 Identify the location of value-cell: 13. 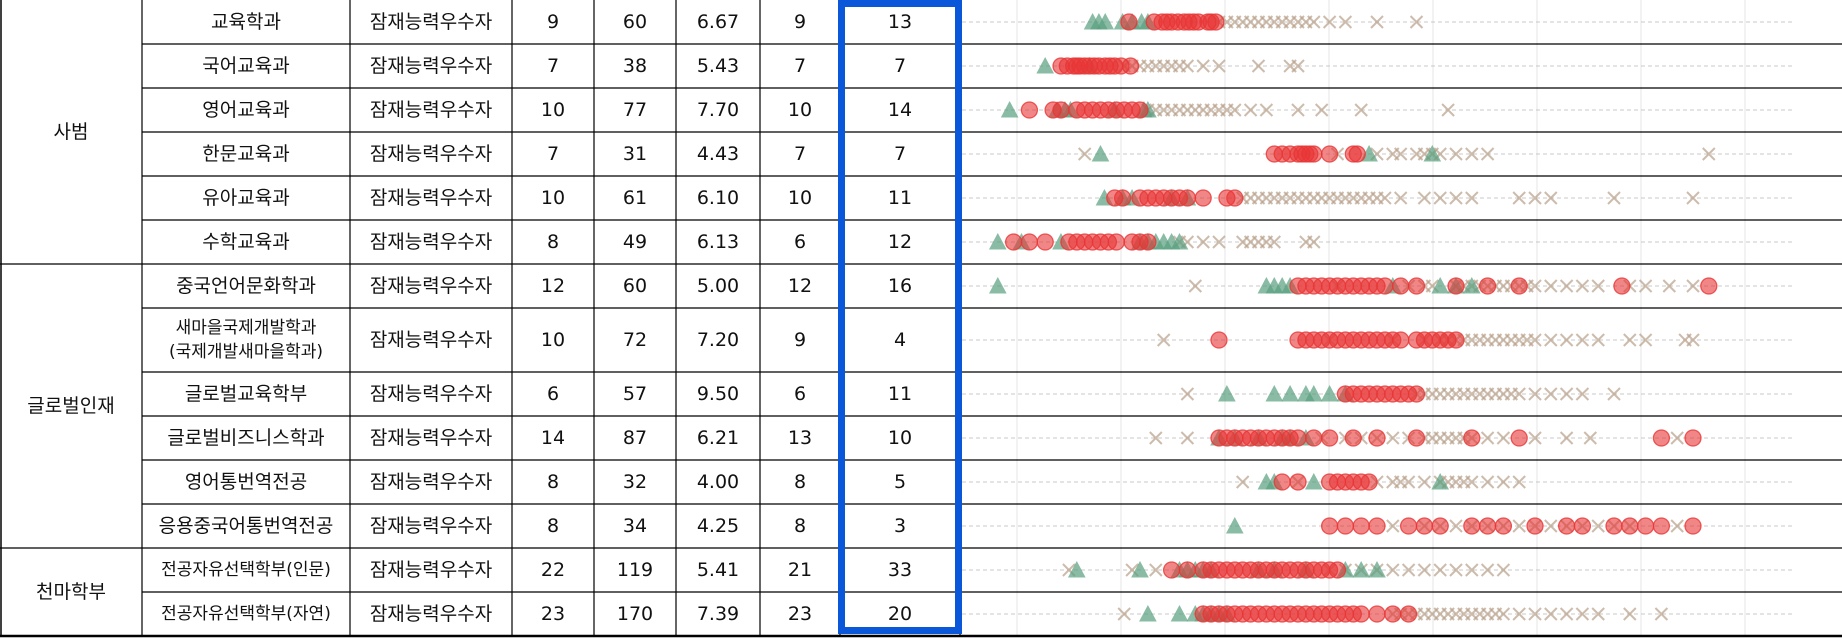
(800, 438).